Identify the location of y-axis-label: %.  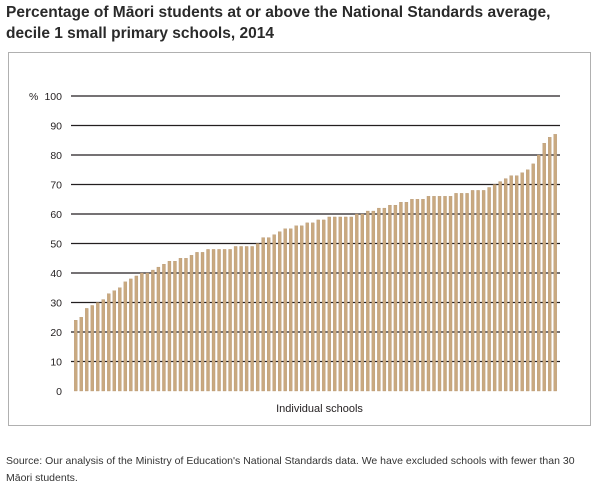
(33, 97).